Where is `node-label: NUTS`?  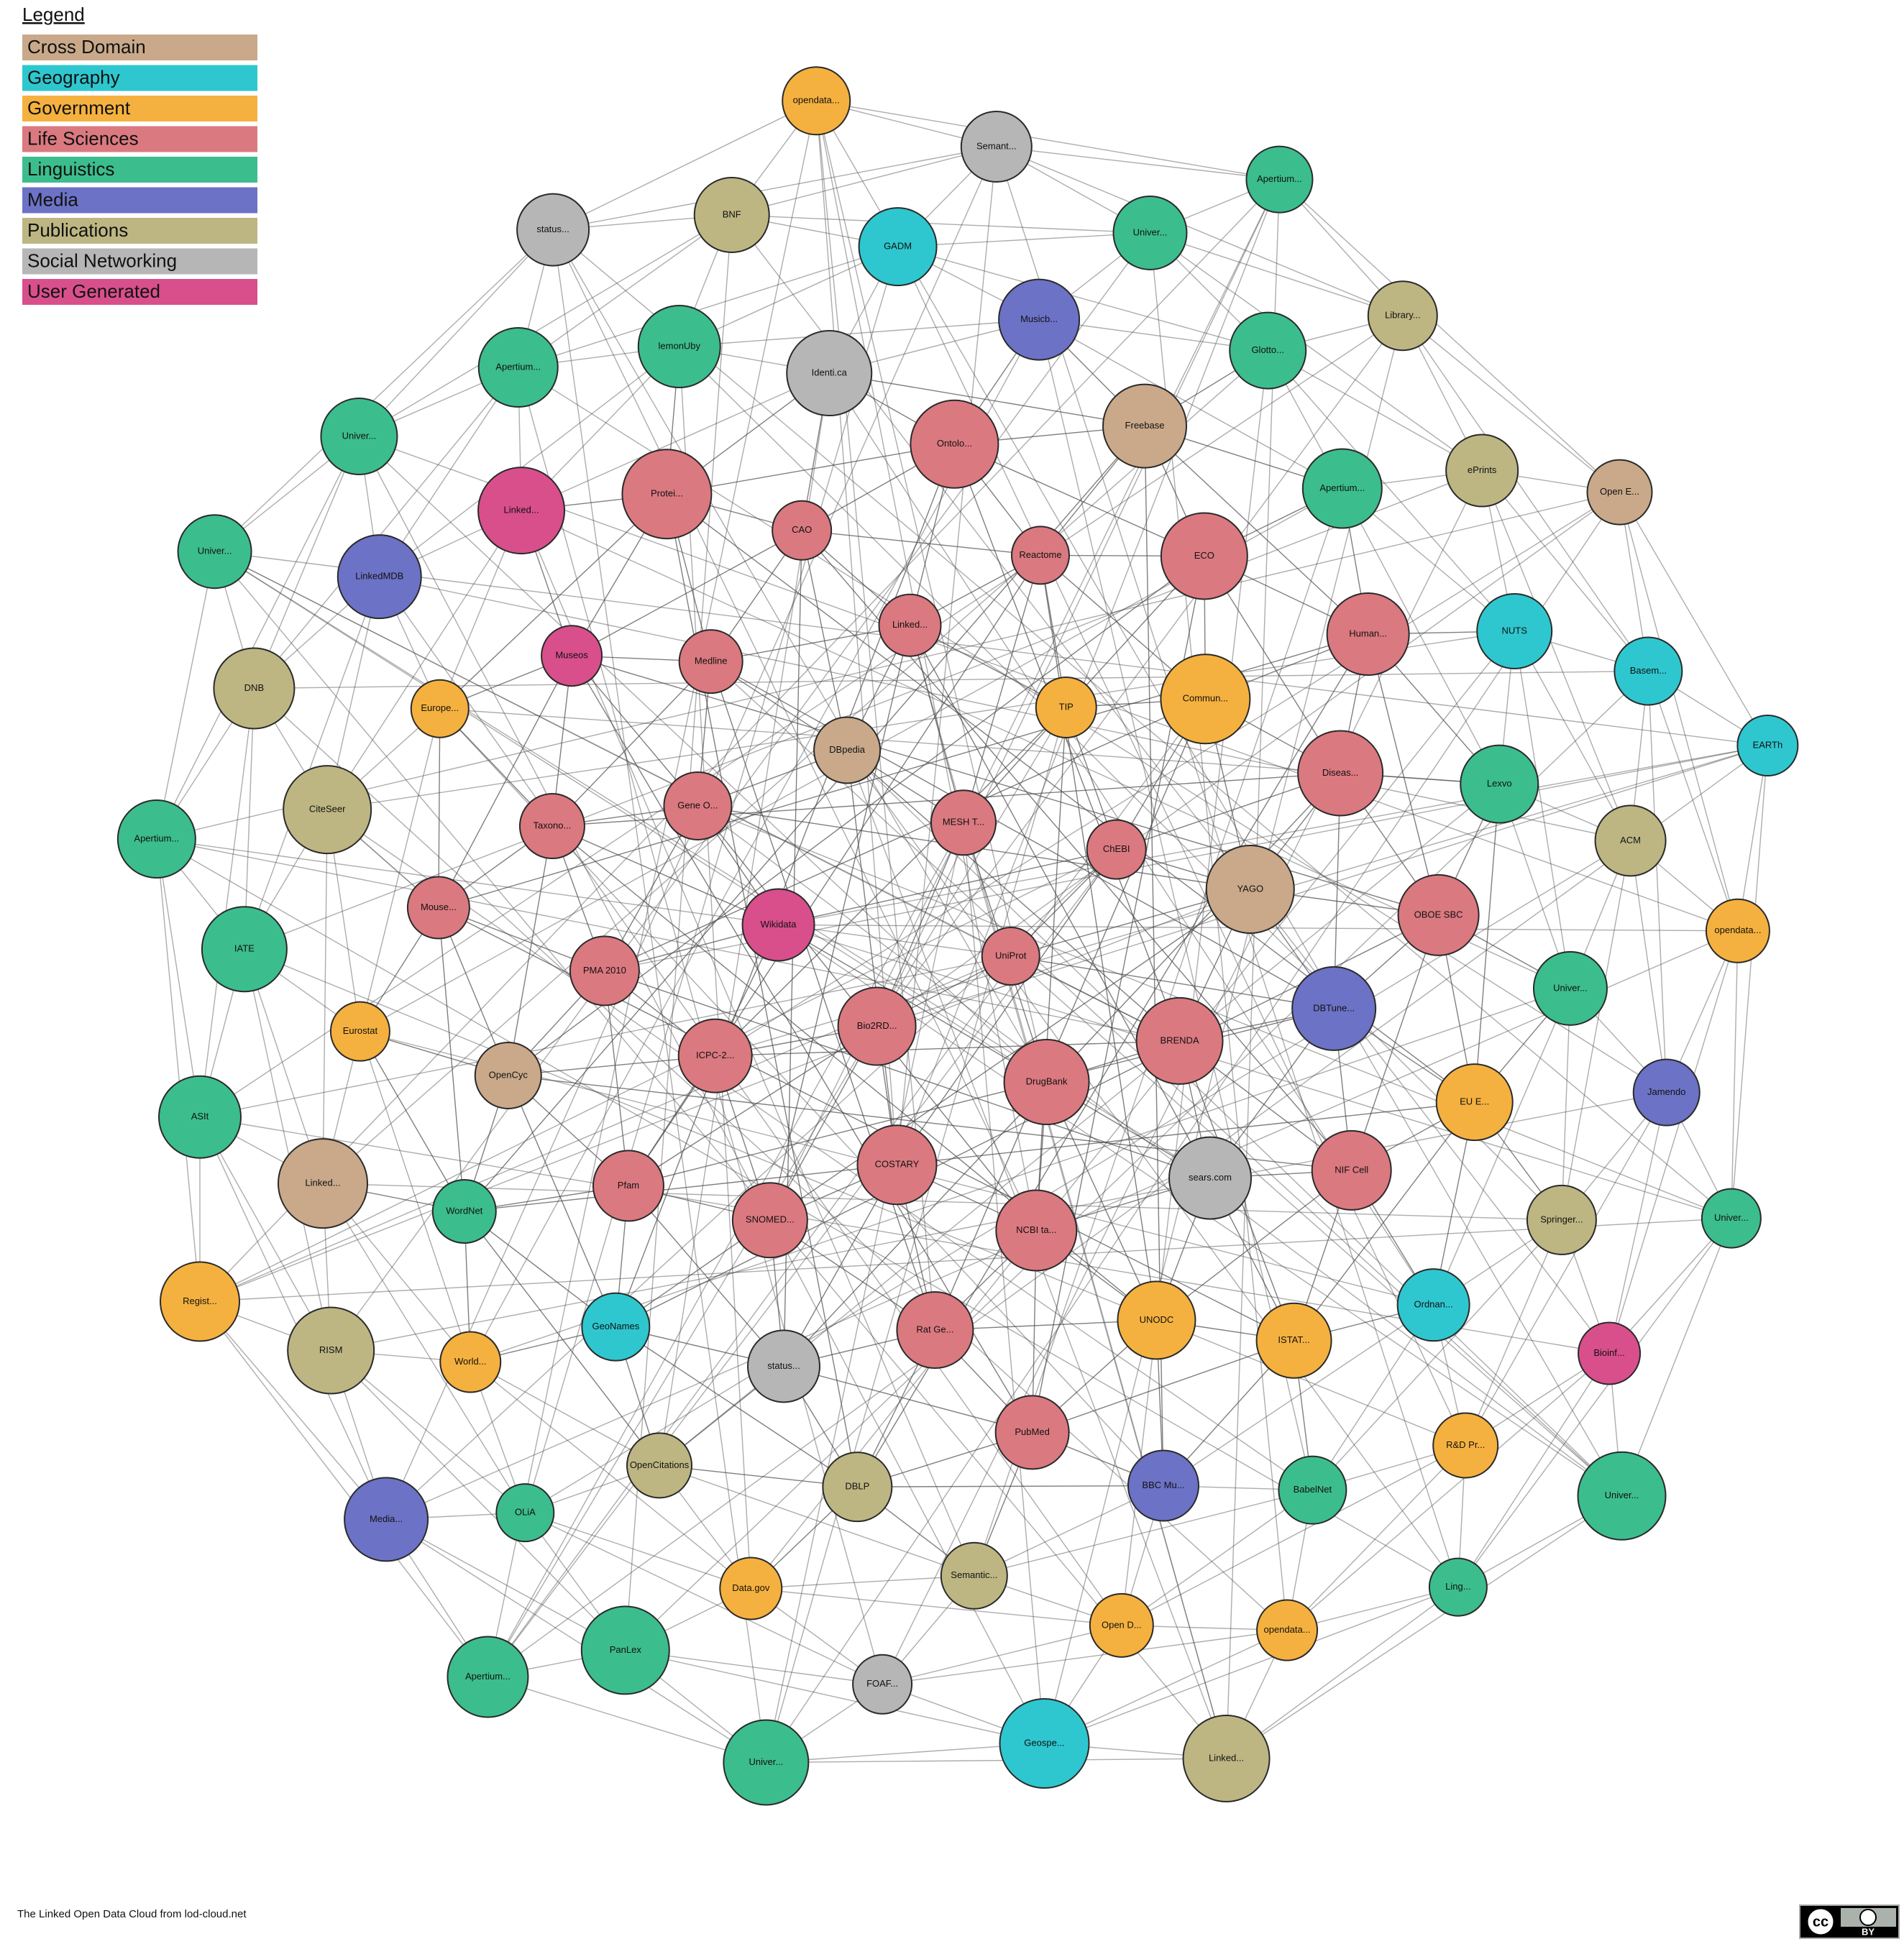
node-label: NUTS is located at coordinates (1515, 630).